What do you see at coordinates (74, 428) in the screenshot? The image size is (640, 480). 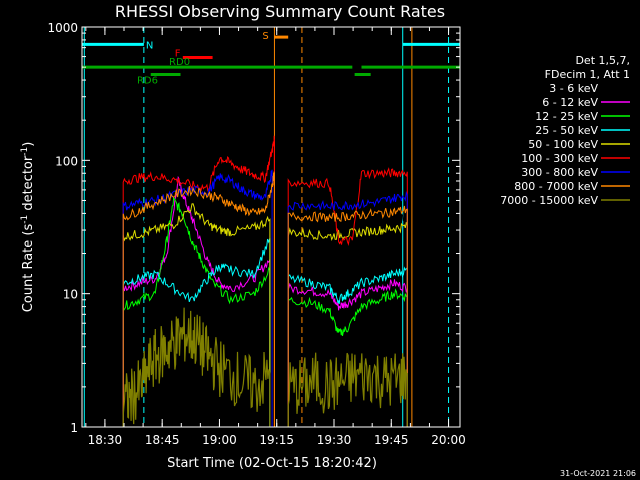 I see `y-tick-label-0: 1` at bounding box center [74, 428].